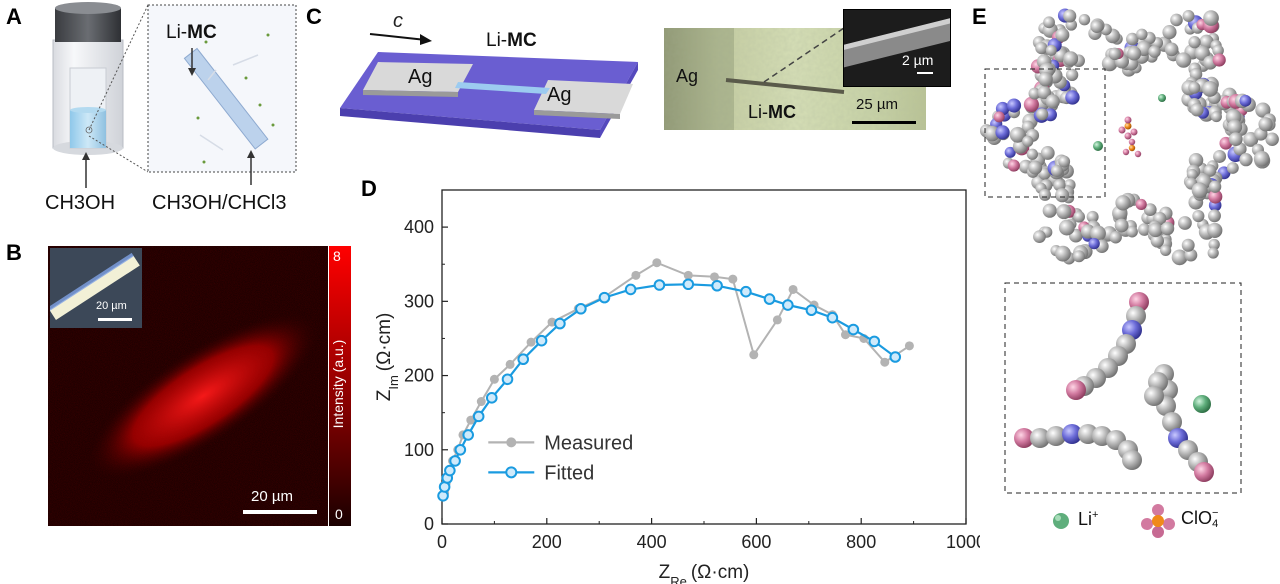 This screenshot has height=584, width=1280. Describe the element at coordinates (588, 443) in the screenshot. I see `legend-label-measured: Measured` at that location.